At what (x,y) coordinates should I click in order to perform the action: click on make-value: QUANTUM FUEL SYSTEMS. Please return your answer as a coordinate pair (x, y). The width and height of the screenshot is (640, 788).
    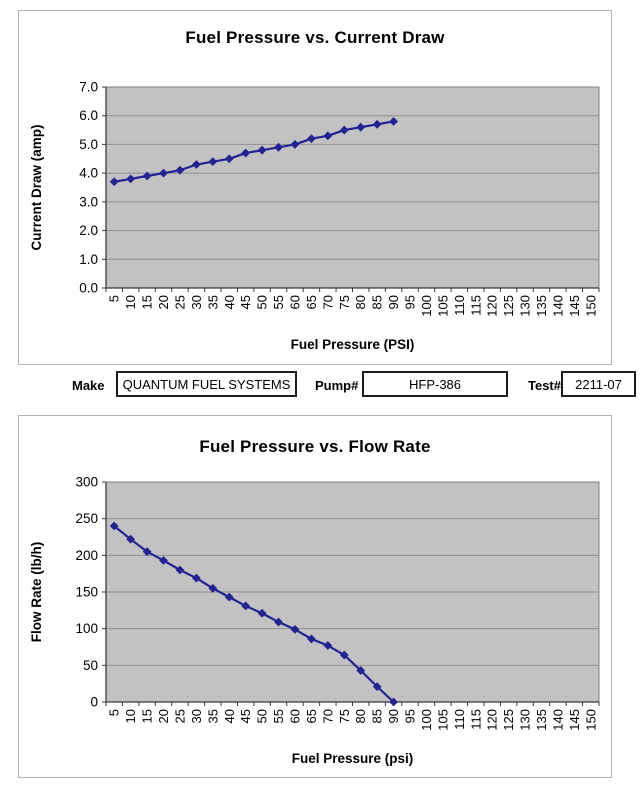
    Looking at the image, I should click on (206, 384).